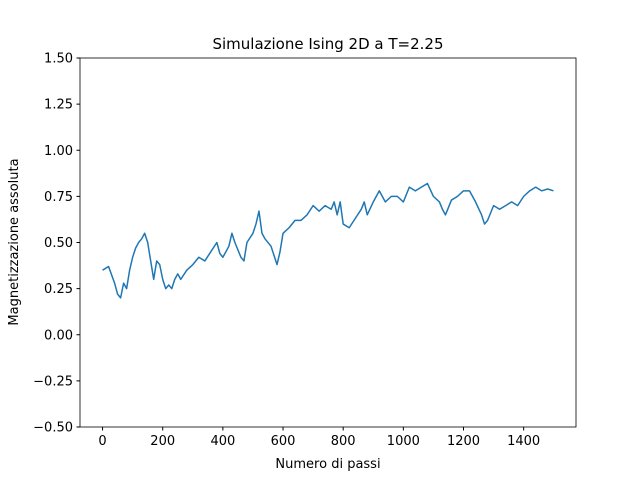 Image resolution: width=640 pixels, height=480 pixels. What do you see at coordinates (343, 441) in the screenshot?
I see `x-tick-label: 800` at bounding box center [343, 441].